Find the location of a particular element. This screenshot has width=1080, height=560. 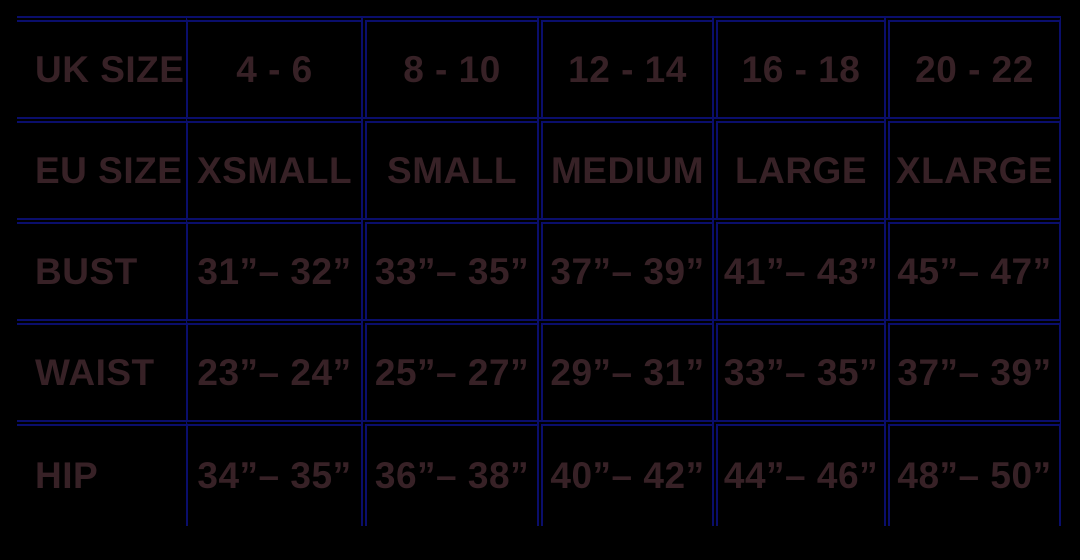

cell-bust-large: 41”– 43” is located at coordinates (798, 268).